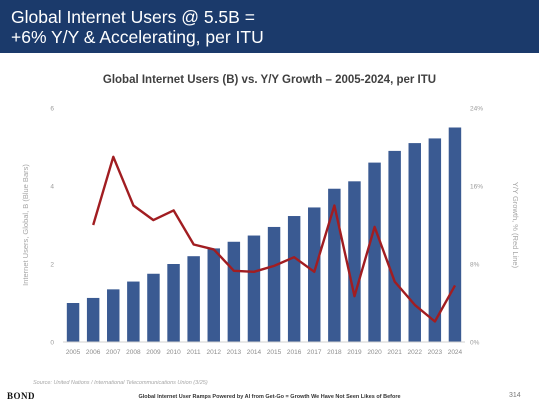 The width and height of the screenshot is (539, 405). Describe the element at coordinates (515, 225) in the screenshot. I see `y2-axis-title: Y/Y Growth, % (Red Line)` at that location.